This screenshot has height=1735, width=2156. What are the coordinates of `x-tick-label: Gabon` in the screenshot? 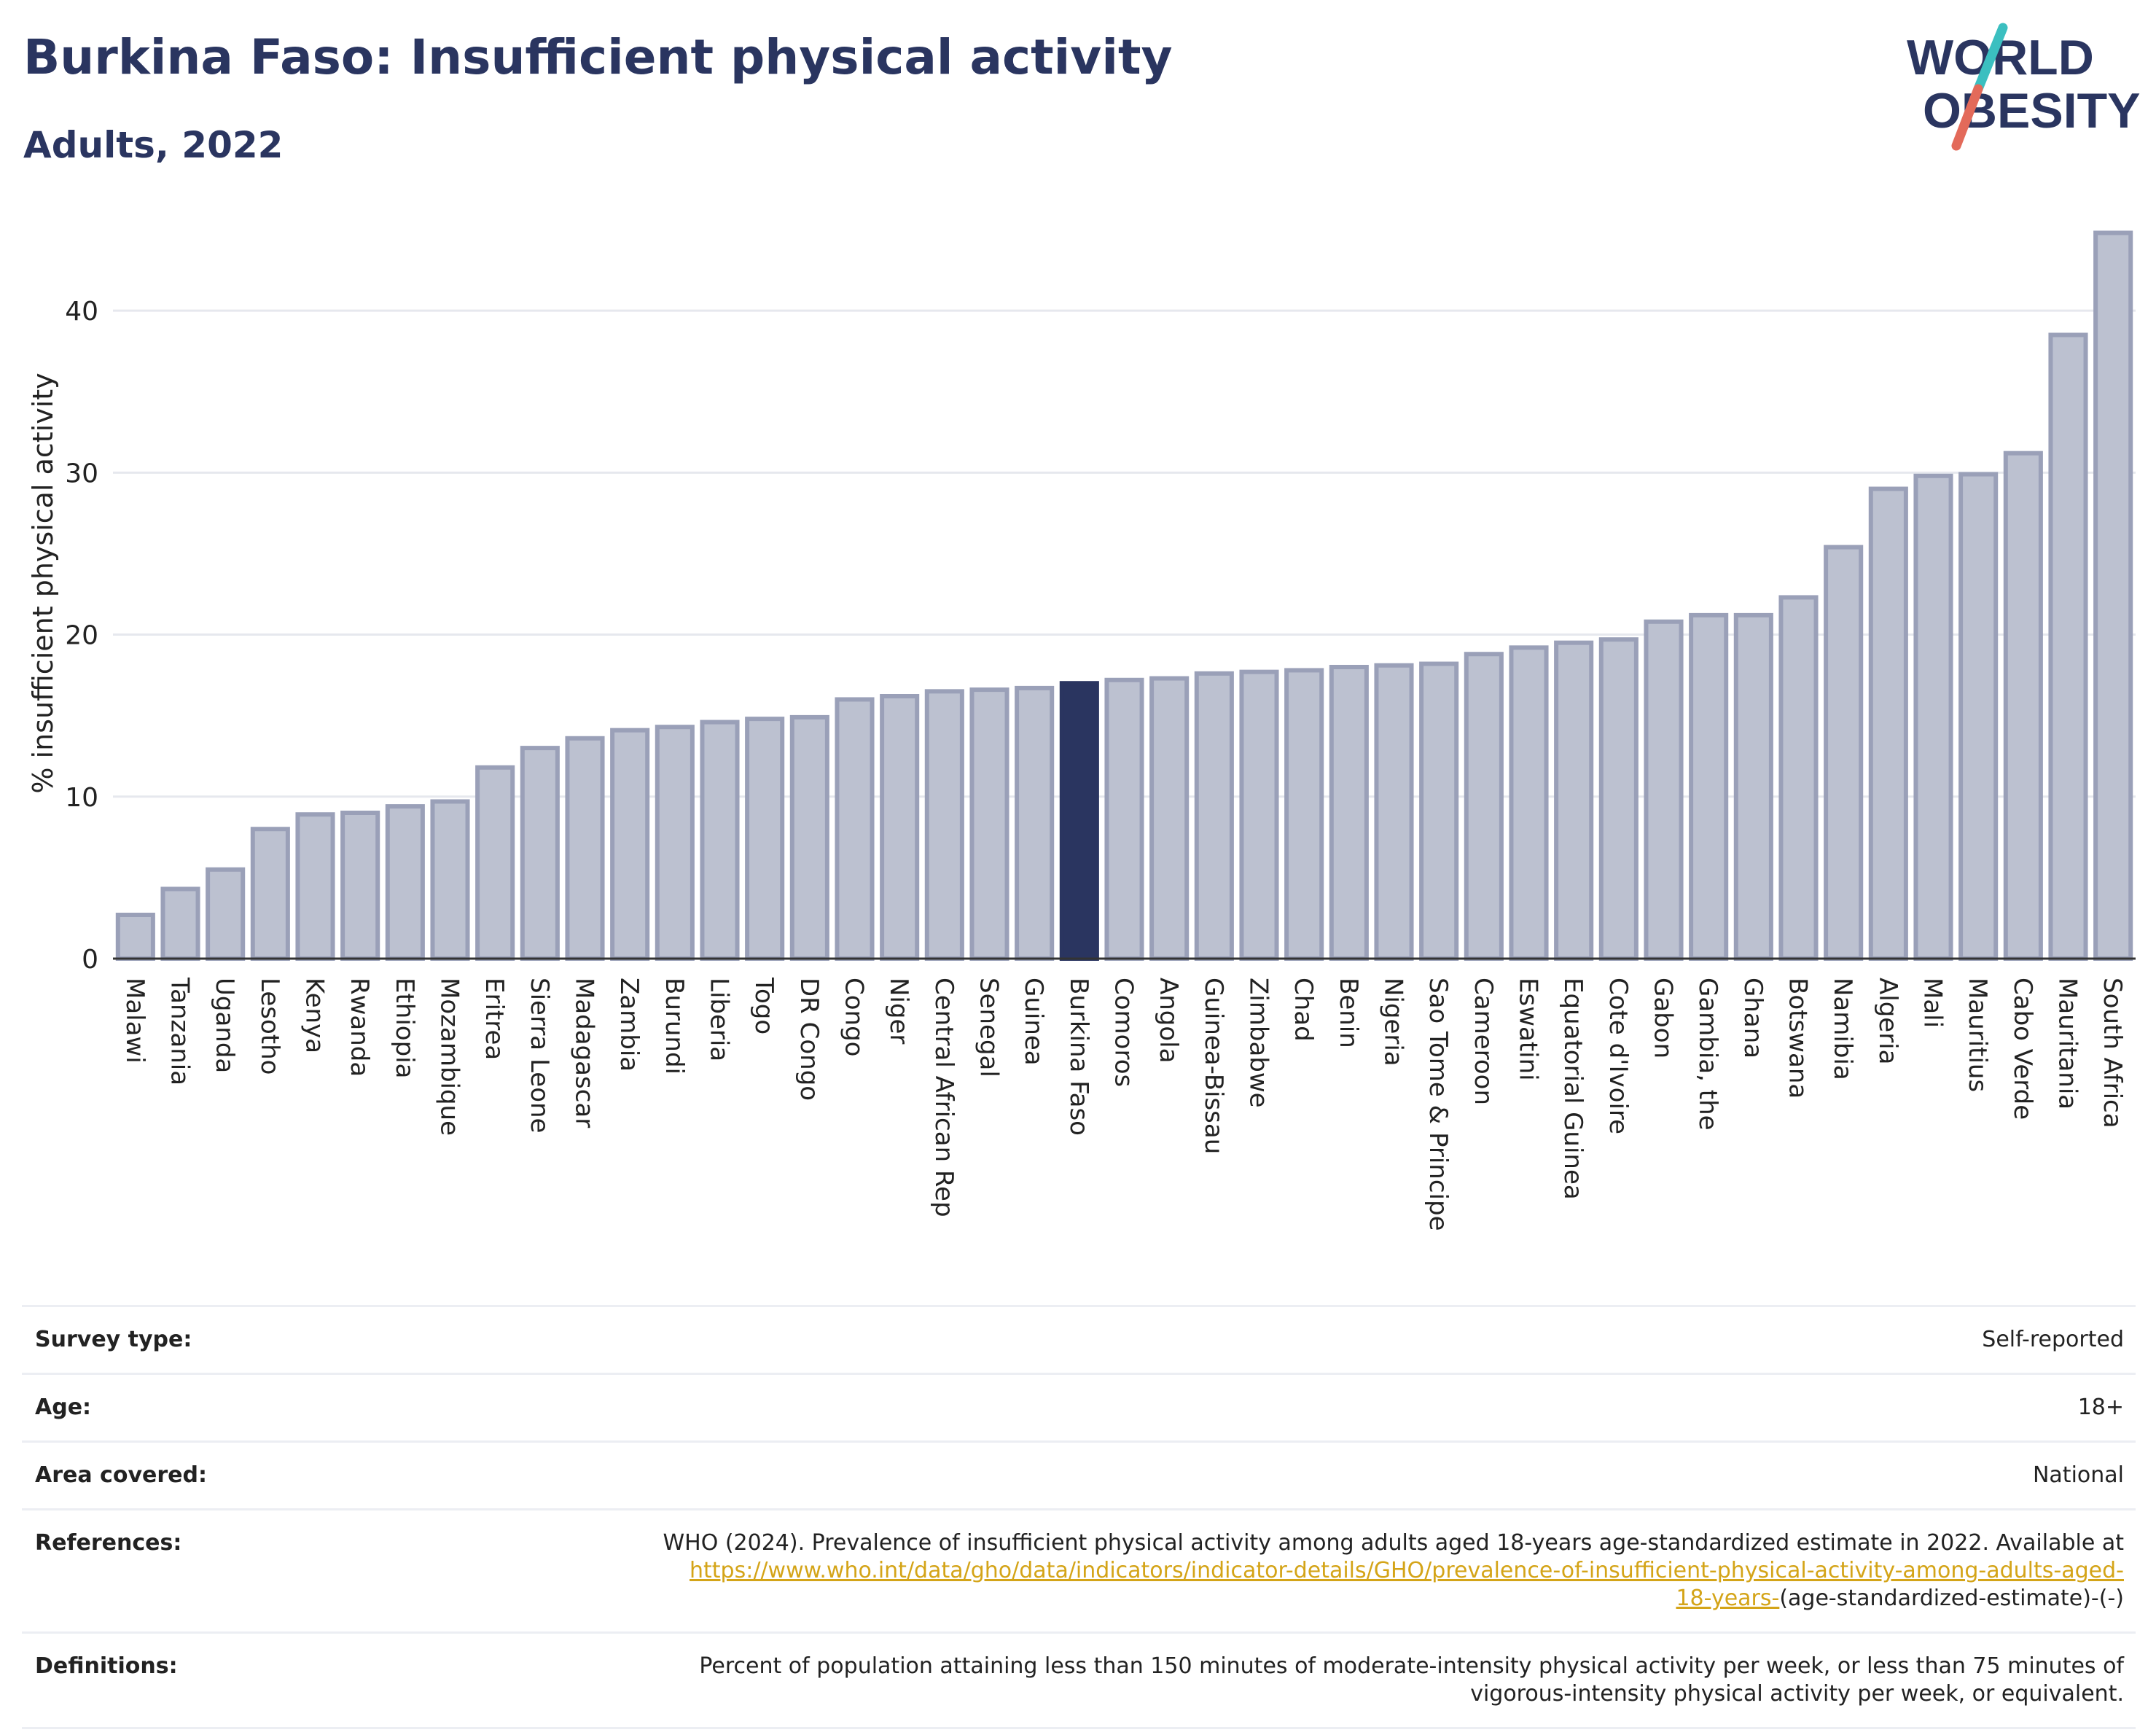 It's located at (1664, 1018).